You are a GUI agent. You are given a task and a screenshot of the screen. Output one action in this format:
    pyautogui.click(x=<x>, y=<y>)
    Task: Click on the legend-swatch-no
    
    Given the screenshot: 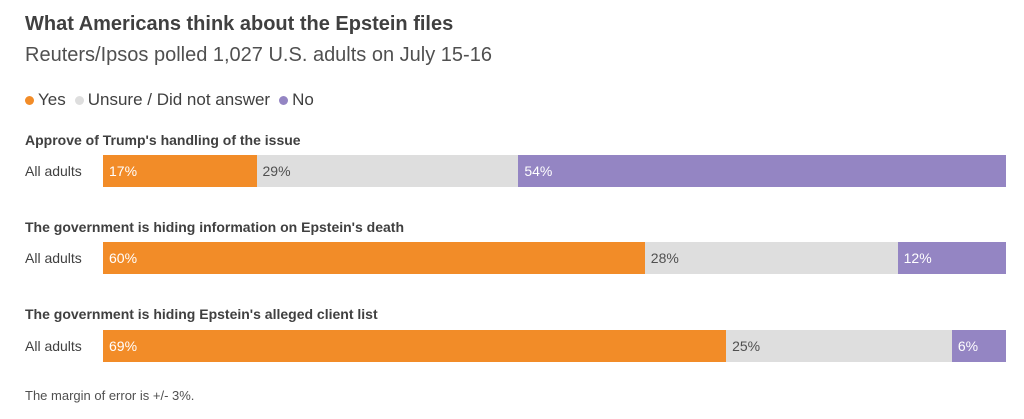 What is the action you would take?
    pyautogui.click(x=284, y=100)
    